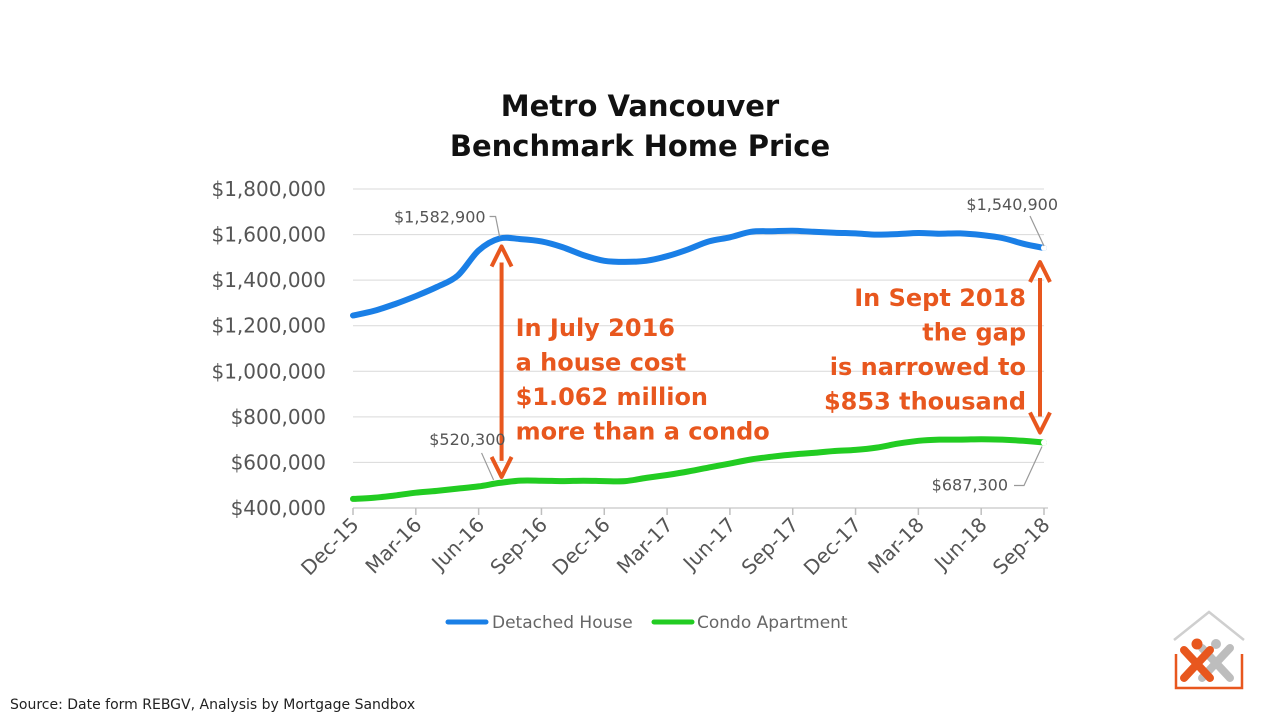 Image resolution: width=1280 pixels, height=720 pixels. Describe the element at coordinates (458, 545) in the screenshot. I see `x-tick-label: Jun-16` at that location.